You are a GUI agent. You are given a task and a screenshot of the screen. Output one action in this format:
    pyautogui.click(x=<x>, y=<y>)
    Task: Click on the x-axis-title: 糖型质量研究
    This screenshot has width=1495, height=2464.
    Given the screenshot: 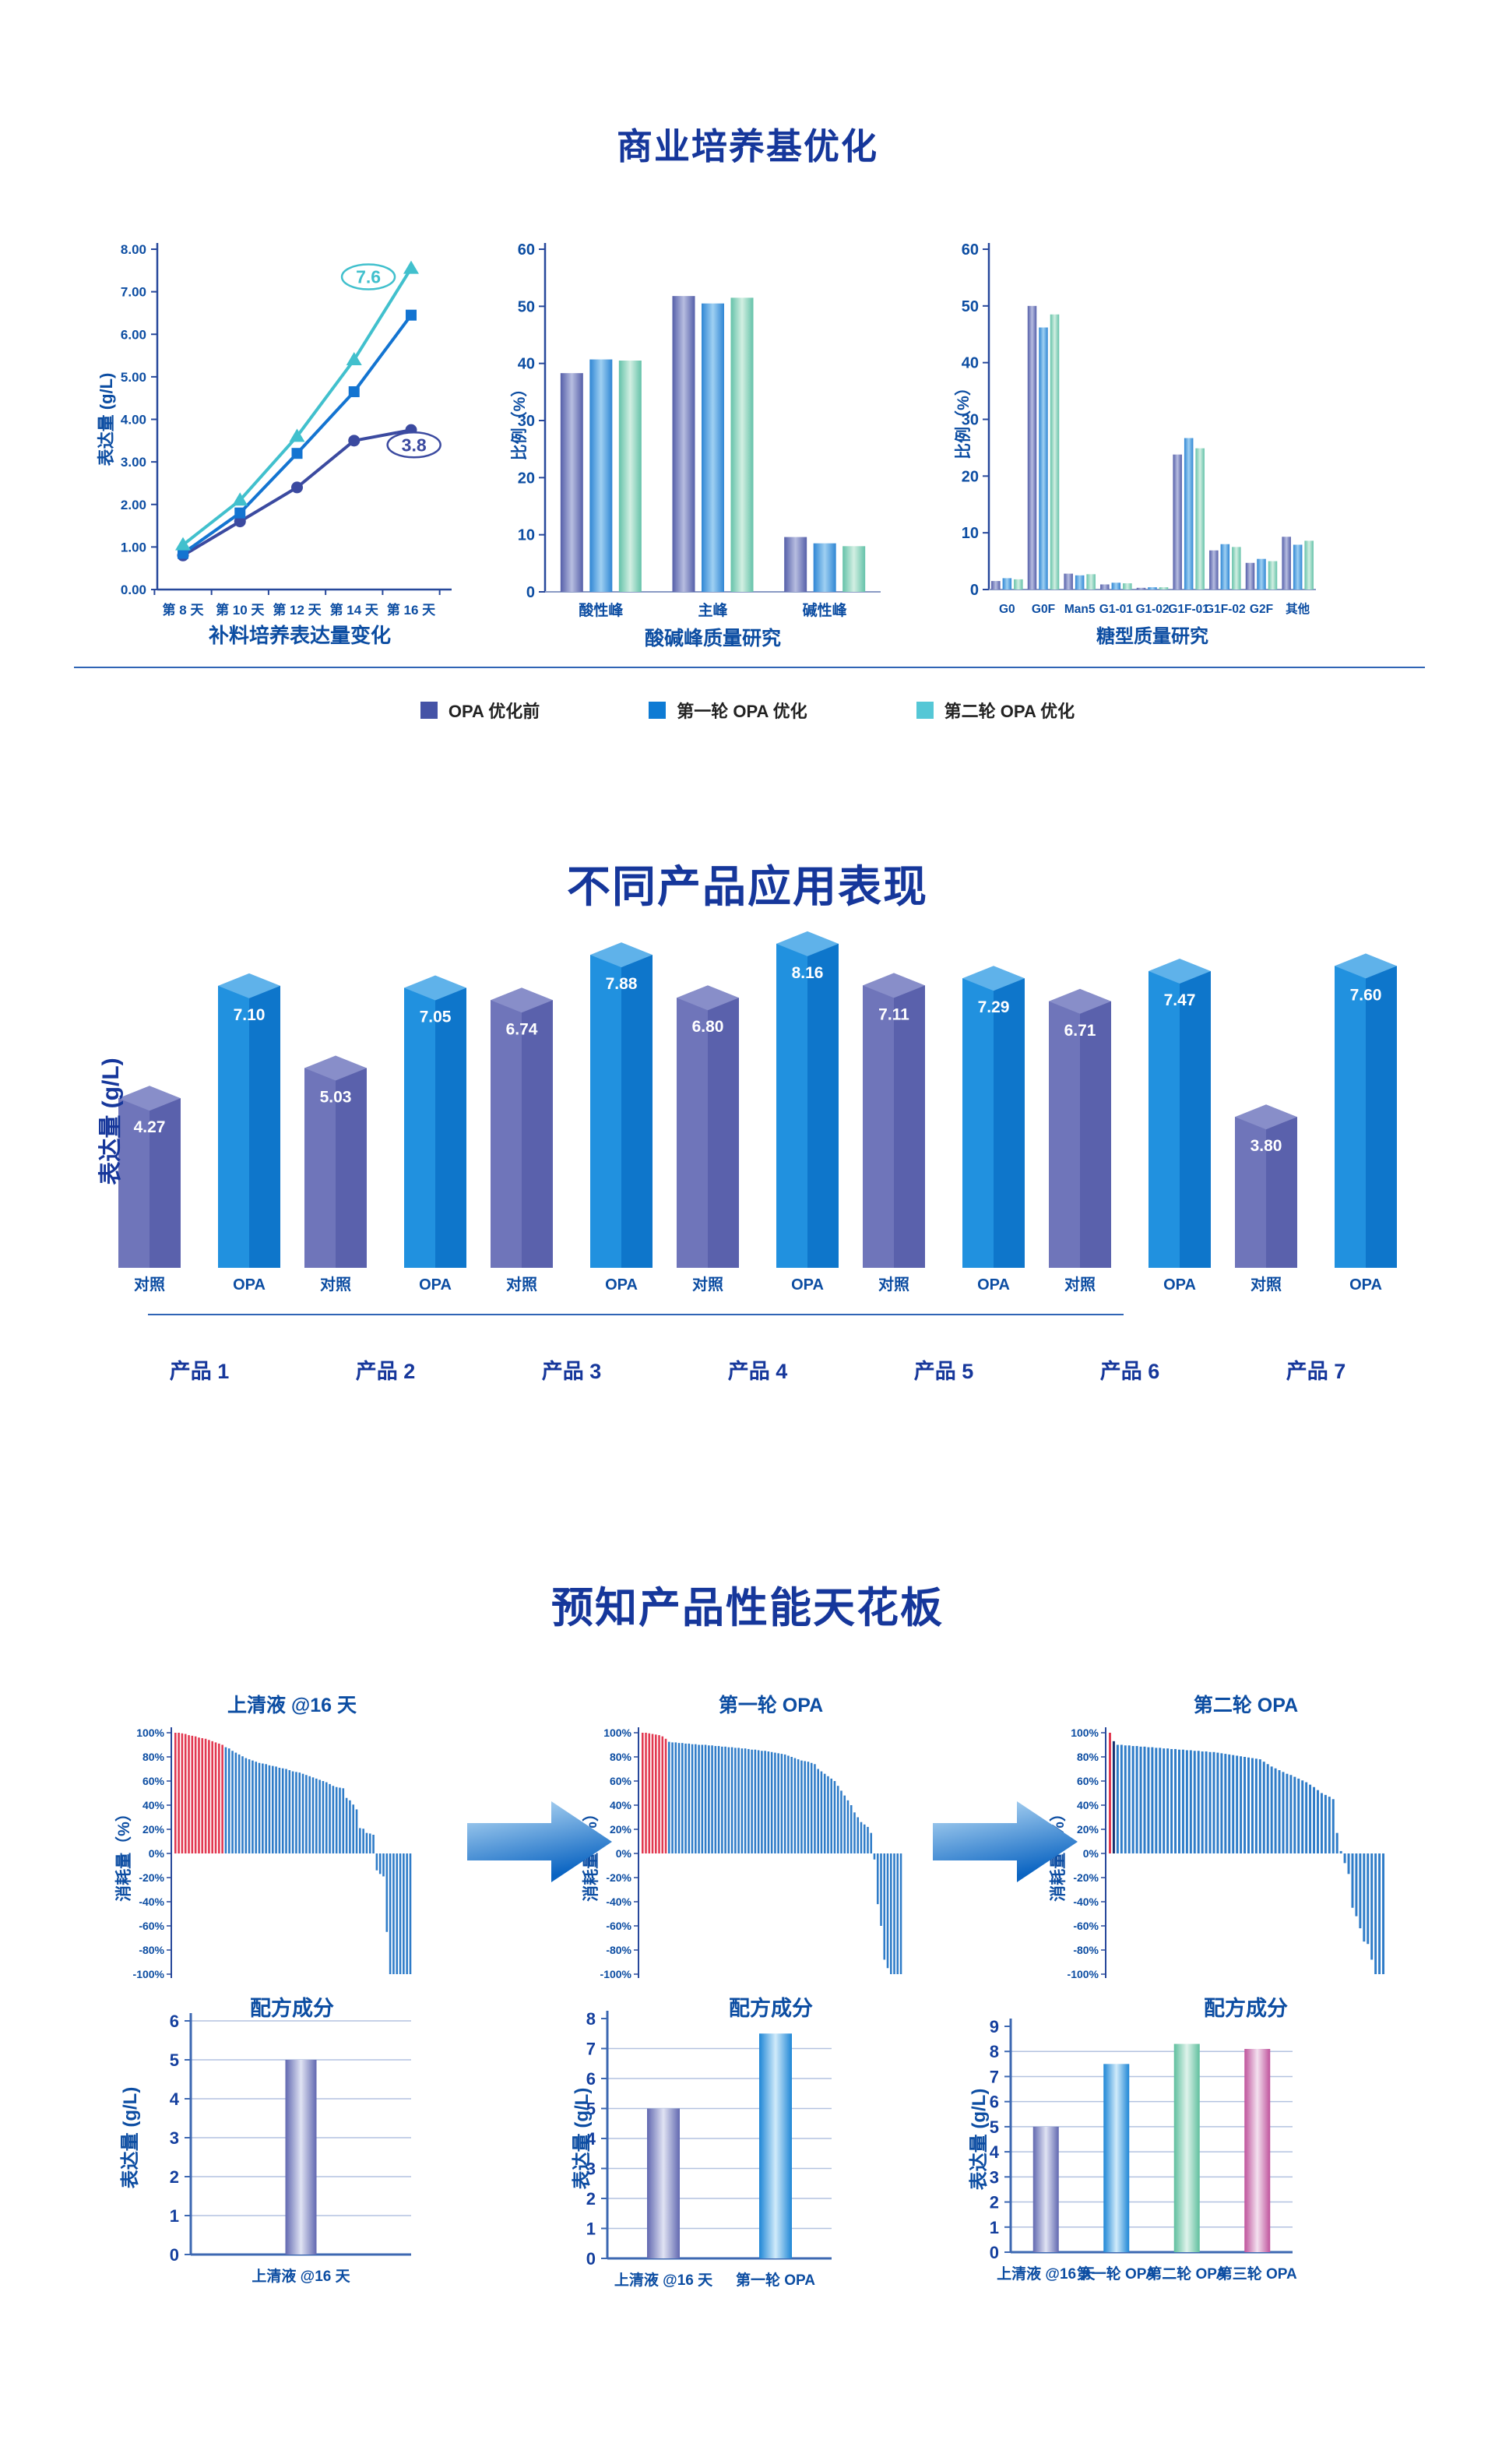 What is the action you would take?
    pyautogui.click(x=1152, y=636)
    